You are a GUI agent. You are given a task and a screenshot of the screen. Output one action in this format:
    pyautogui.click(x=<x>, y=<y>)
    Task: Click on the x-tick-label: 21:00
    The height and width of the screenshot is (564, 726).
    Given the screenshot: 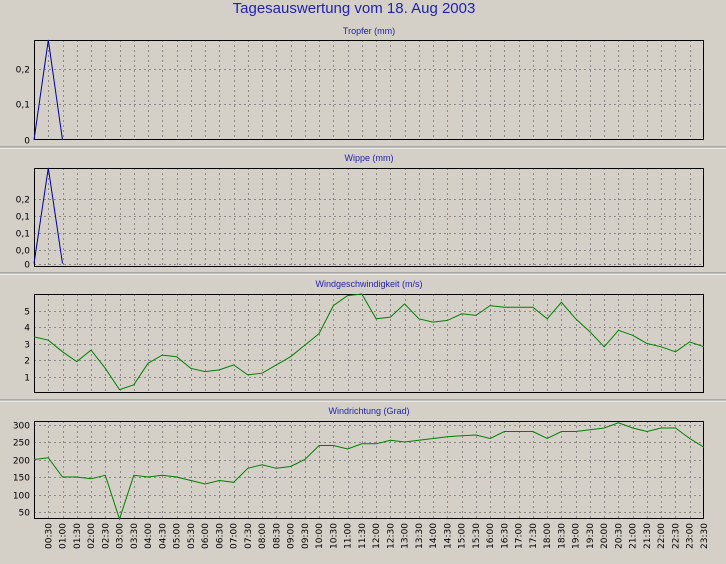 What is the action you would take?
    pyautogui.click(x=634, y=536)
    